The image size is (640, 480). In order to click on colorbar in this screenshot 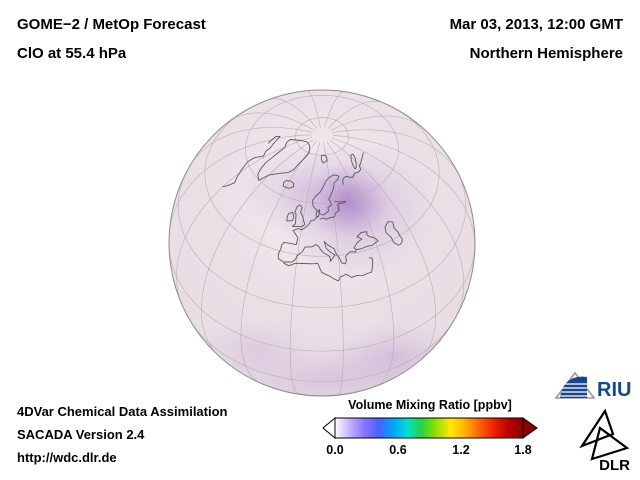, I will do `click(430, 428)`.